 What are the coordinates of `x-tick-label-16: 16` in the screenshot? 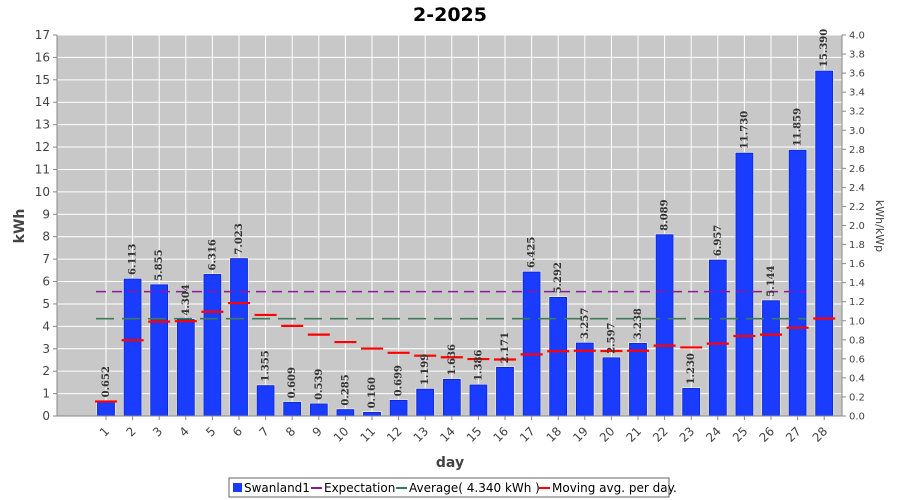 It's located at (500, 434).